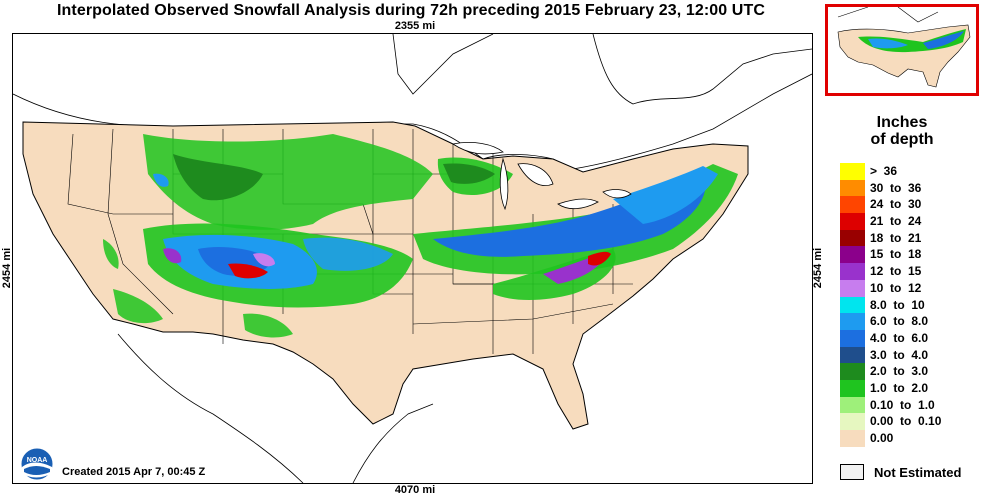 This screenshot has width=992, height=501. Describe the element at coordinates (906, 421) in the screenshot. I see `legend-range-label: 0.00 to 0.10` at that location.